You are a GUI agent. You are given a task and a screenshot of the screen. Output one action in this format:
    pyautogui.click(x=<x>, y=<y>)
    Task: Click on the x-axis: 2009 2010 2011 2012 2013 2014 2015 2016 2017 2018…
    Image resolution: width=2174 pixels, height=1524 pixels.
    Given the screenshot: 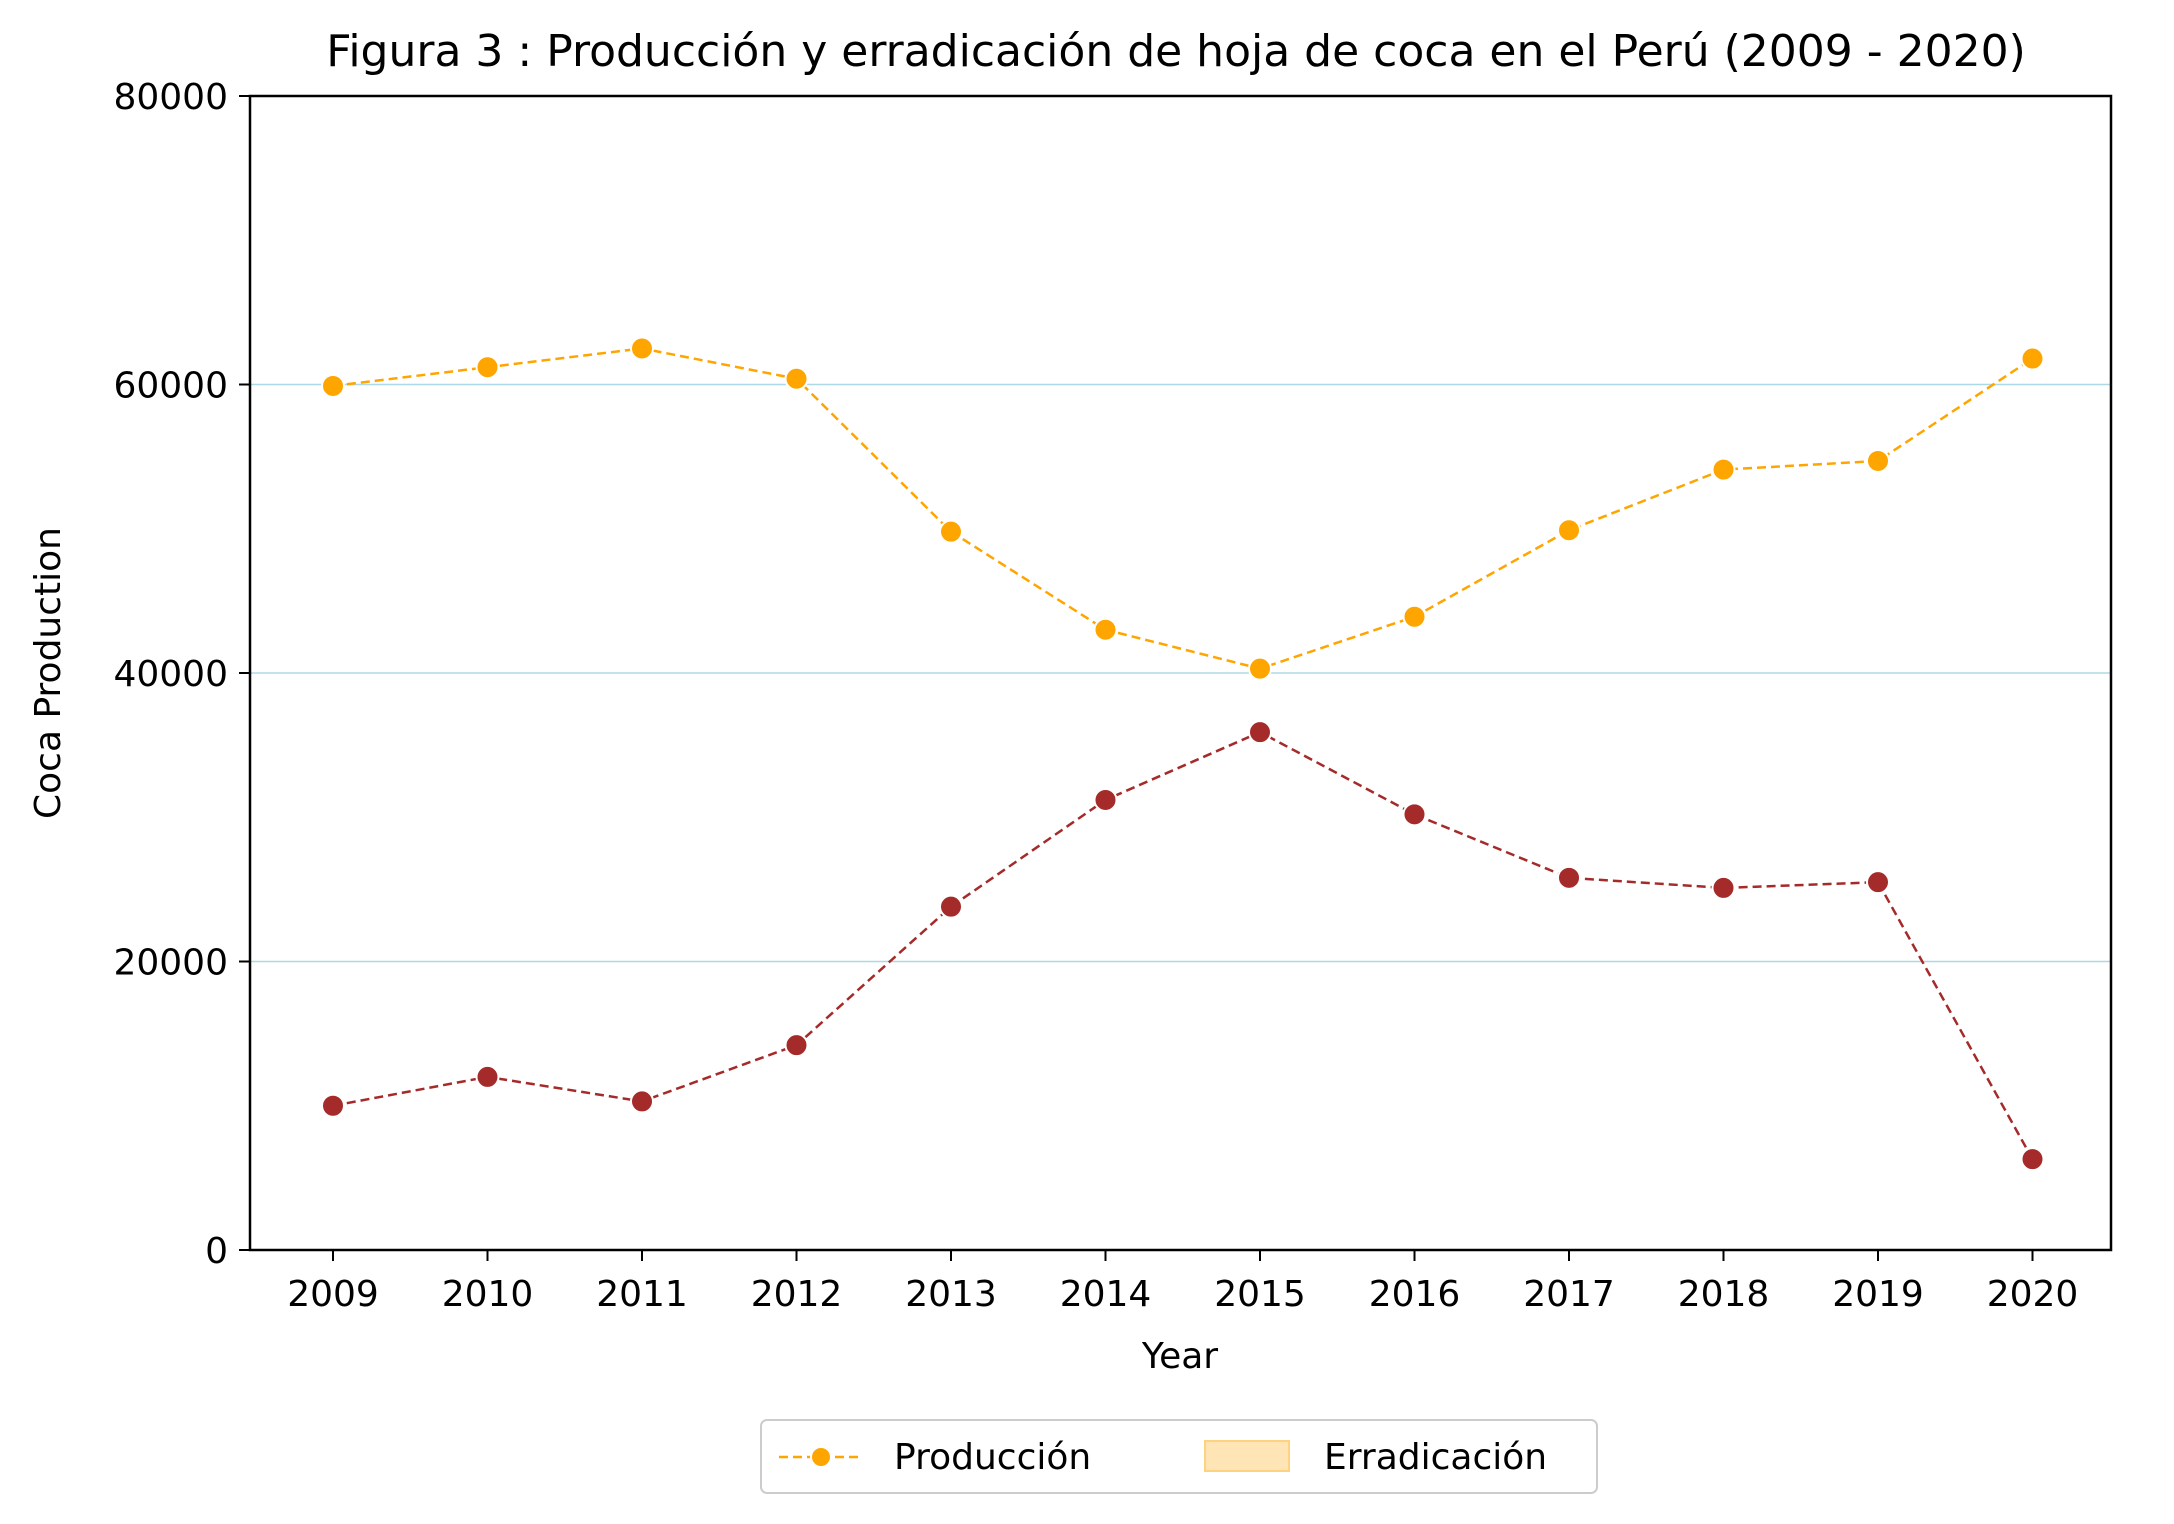 What is the action you would take?
    pyautogui.click(x=1182, y=1282)
    